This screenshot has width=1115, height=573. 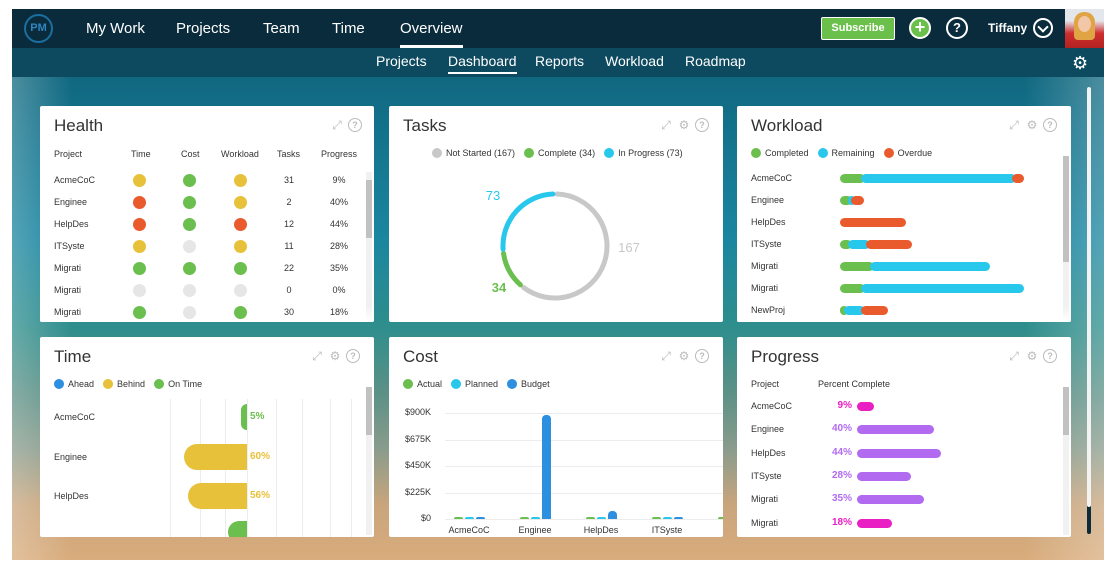 What do you see at coordinates (493, 195) in the screenshot?
I see `in-progress-label: 73` at bounding box center [493, 195].